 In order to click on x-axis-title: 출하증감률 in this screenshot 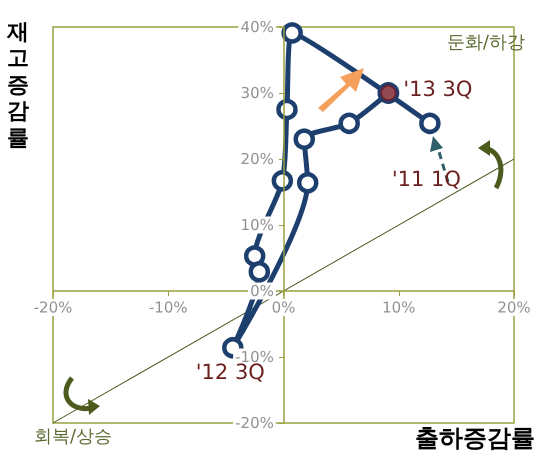, I will do `click(475, 438)`.